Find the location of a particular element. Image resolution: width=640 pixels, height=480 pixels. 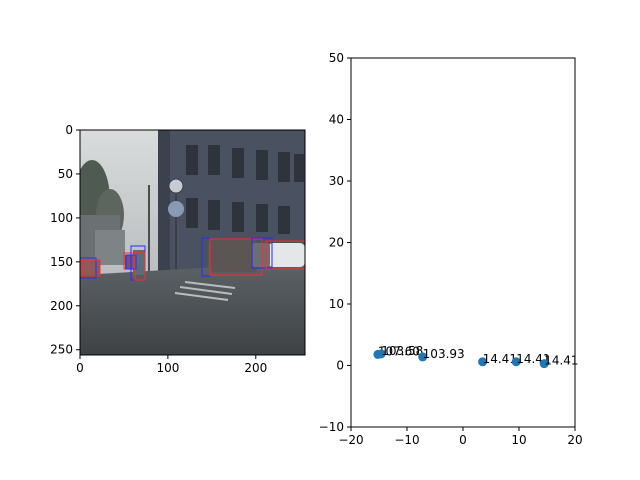

x-tick-label: −20 is located at coordinates (350, 440).